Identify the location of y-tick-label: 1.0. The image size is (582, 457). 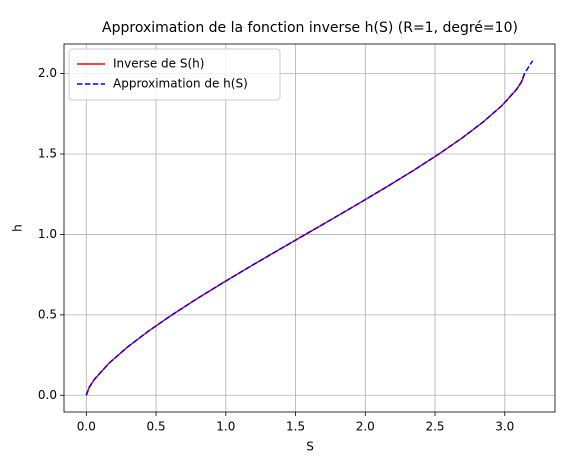
(47, 234).